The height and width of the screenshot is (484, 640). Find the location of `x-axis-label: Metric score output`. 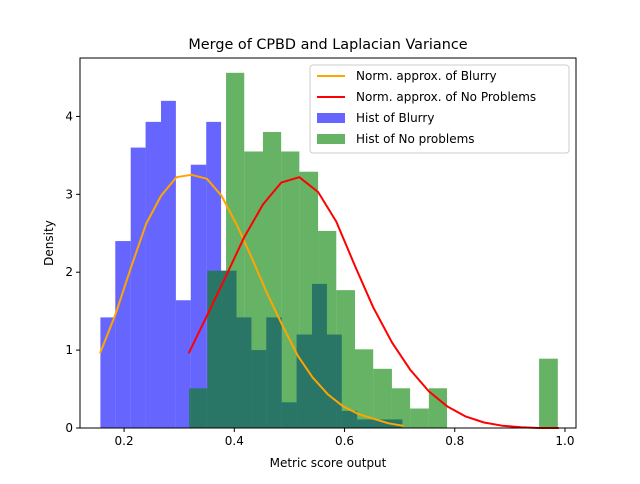

x-axis-label: Metric score output is located at coordinates (328, 463).